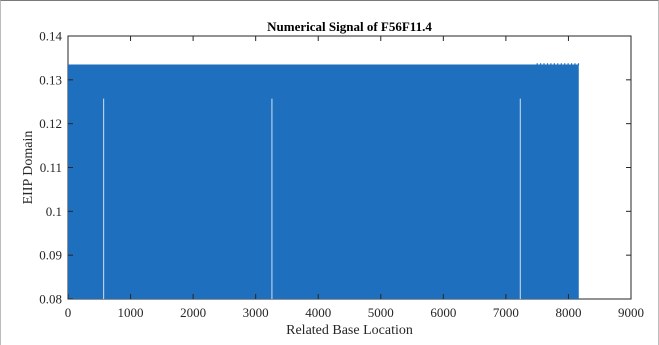 This screenshot has width=659, height=345. Describe the element at coordinates (50, 255) in the screenshot. I see `y-tick-label: 0.09` at that location.